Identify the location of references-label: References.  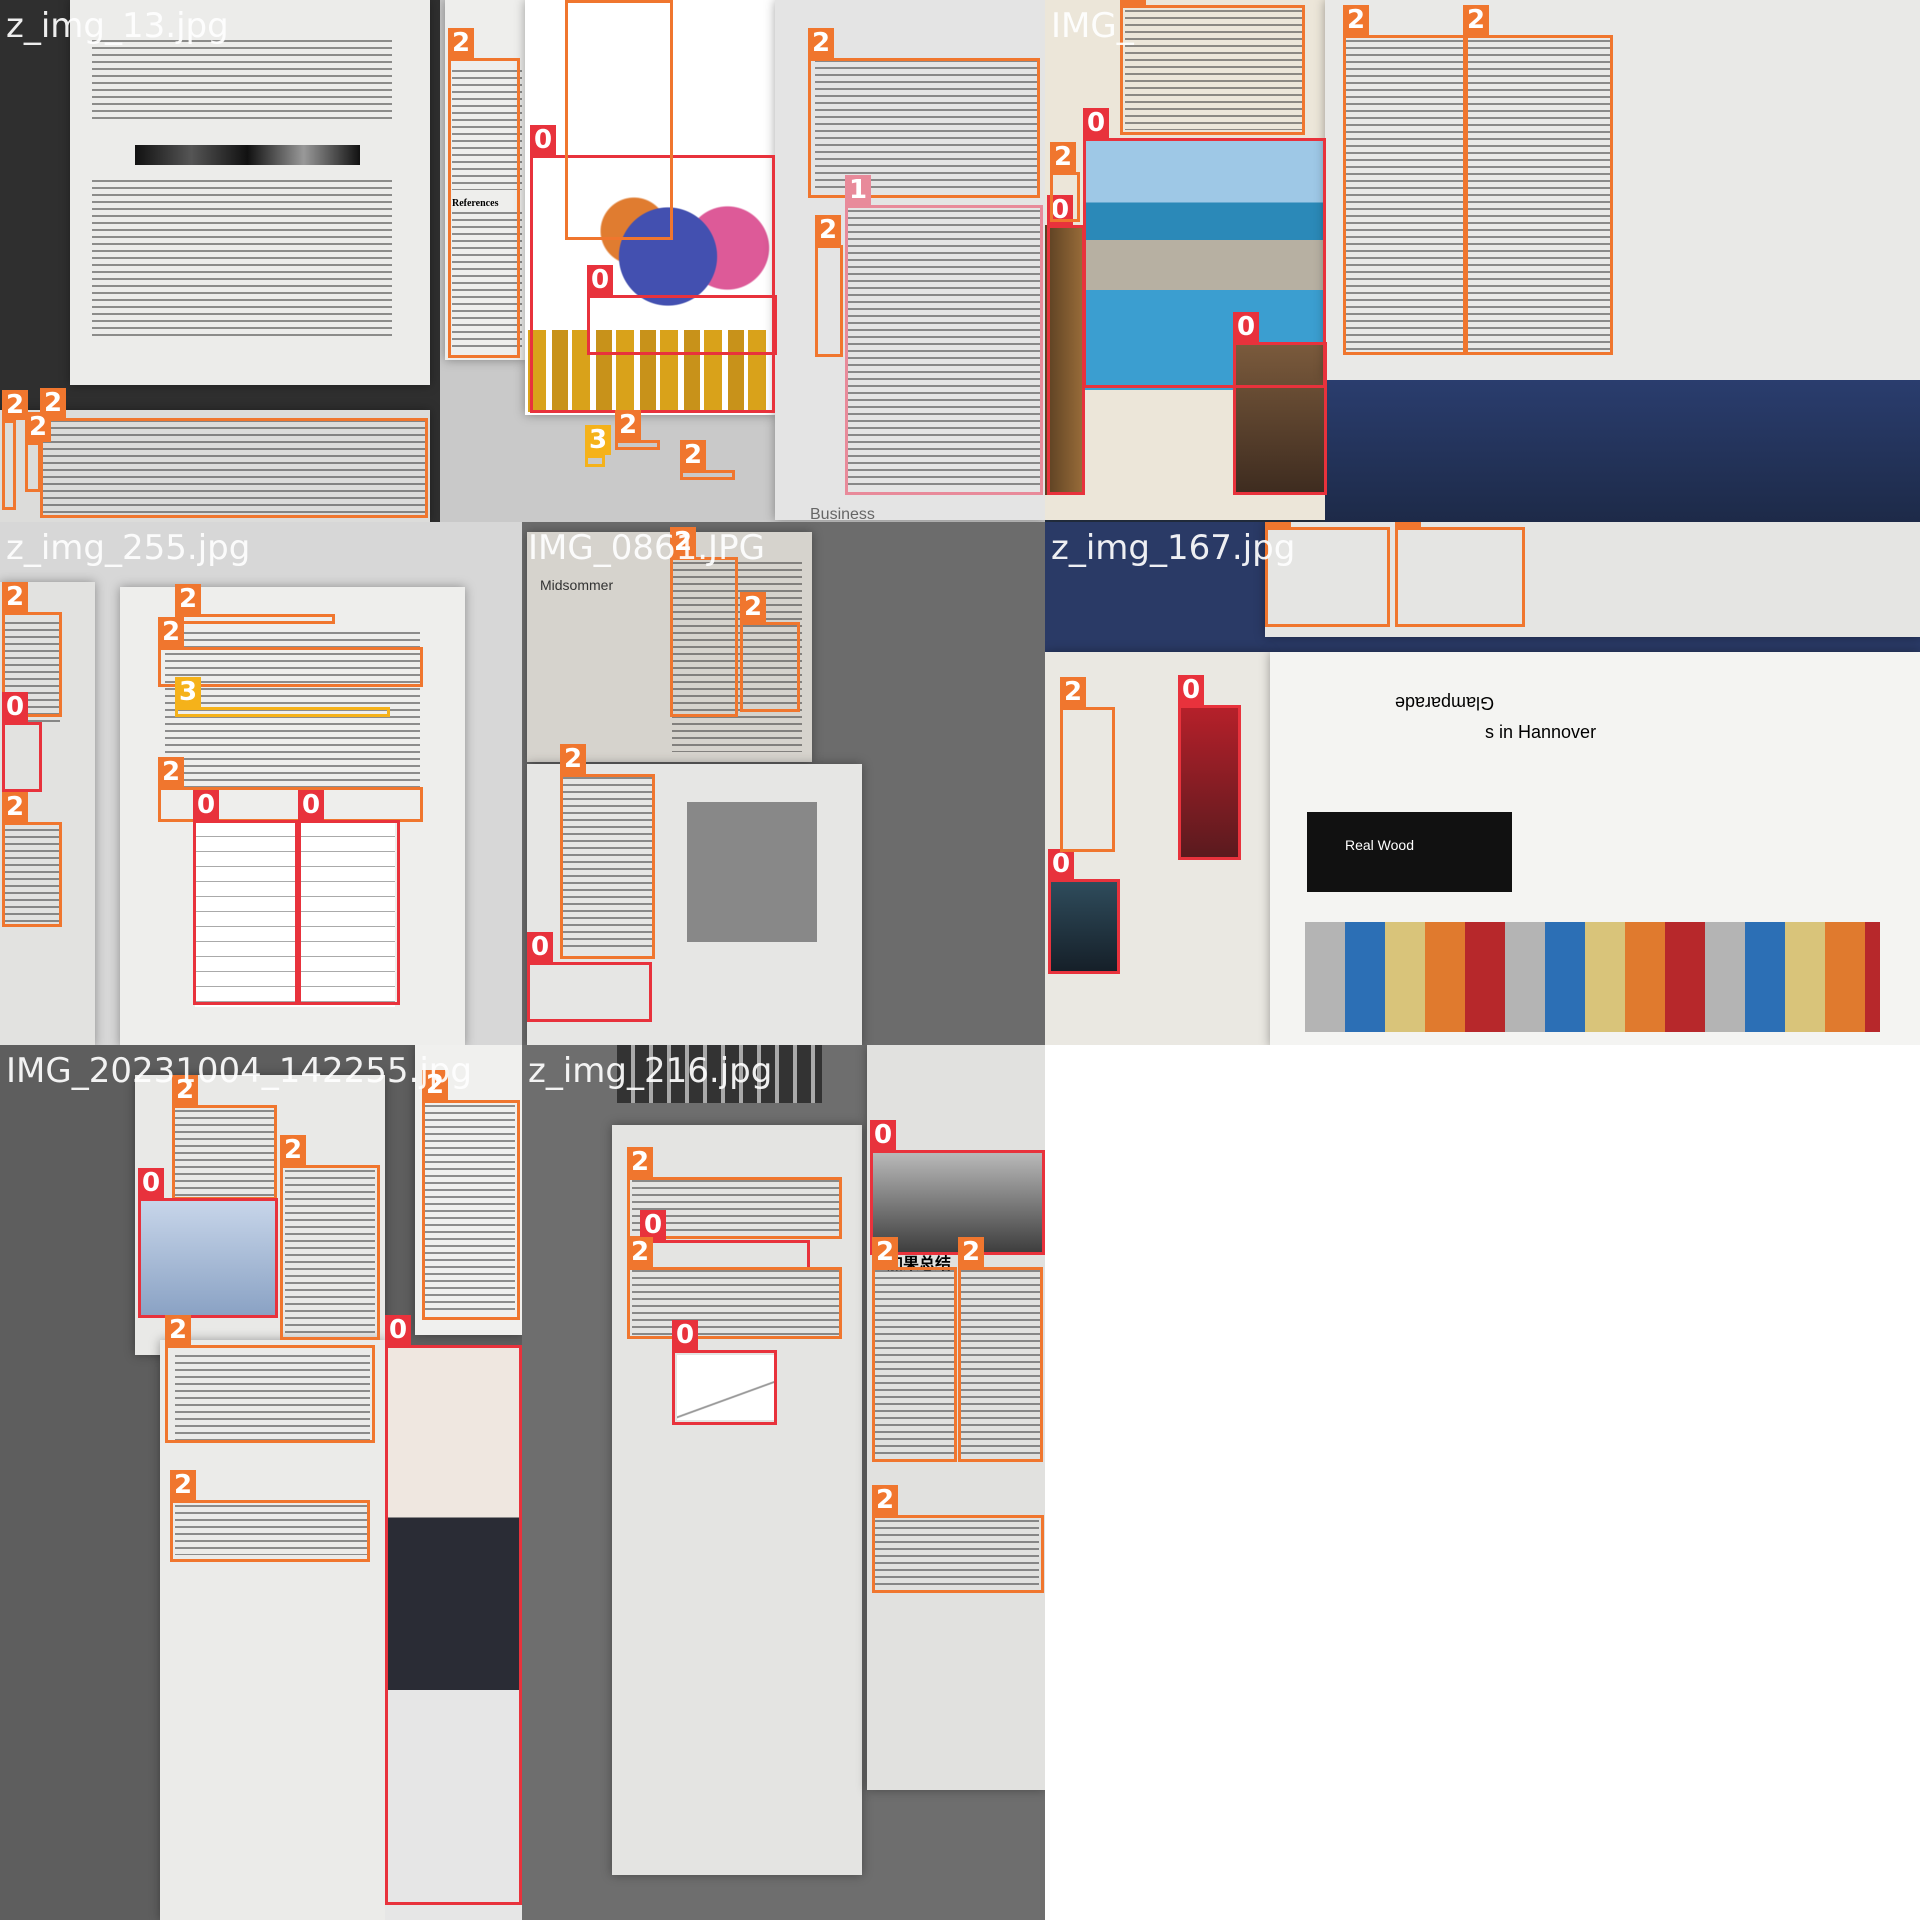
(475, 203).